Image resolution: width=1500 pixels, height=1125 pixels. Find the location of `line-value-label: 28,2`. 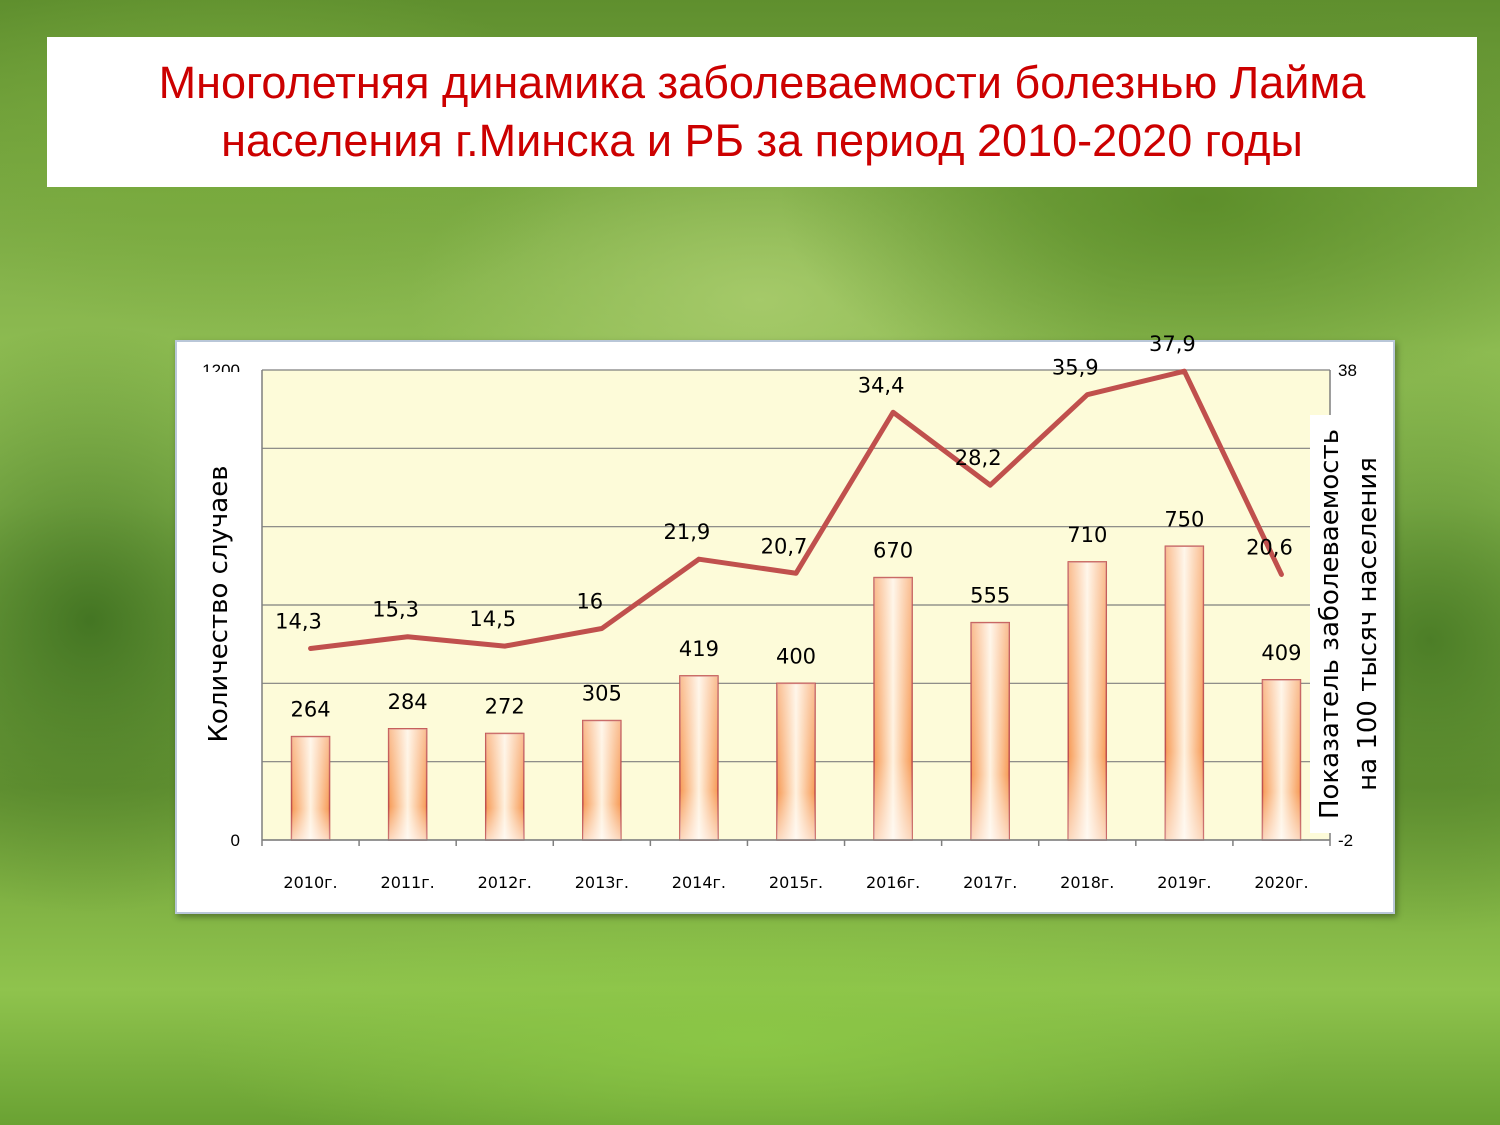

line-value-label: 28,2 is located at coordinates (978, 458).